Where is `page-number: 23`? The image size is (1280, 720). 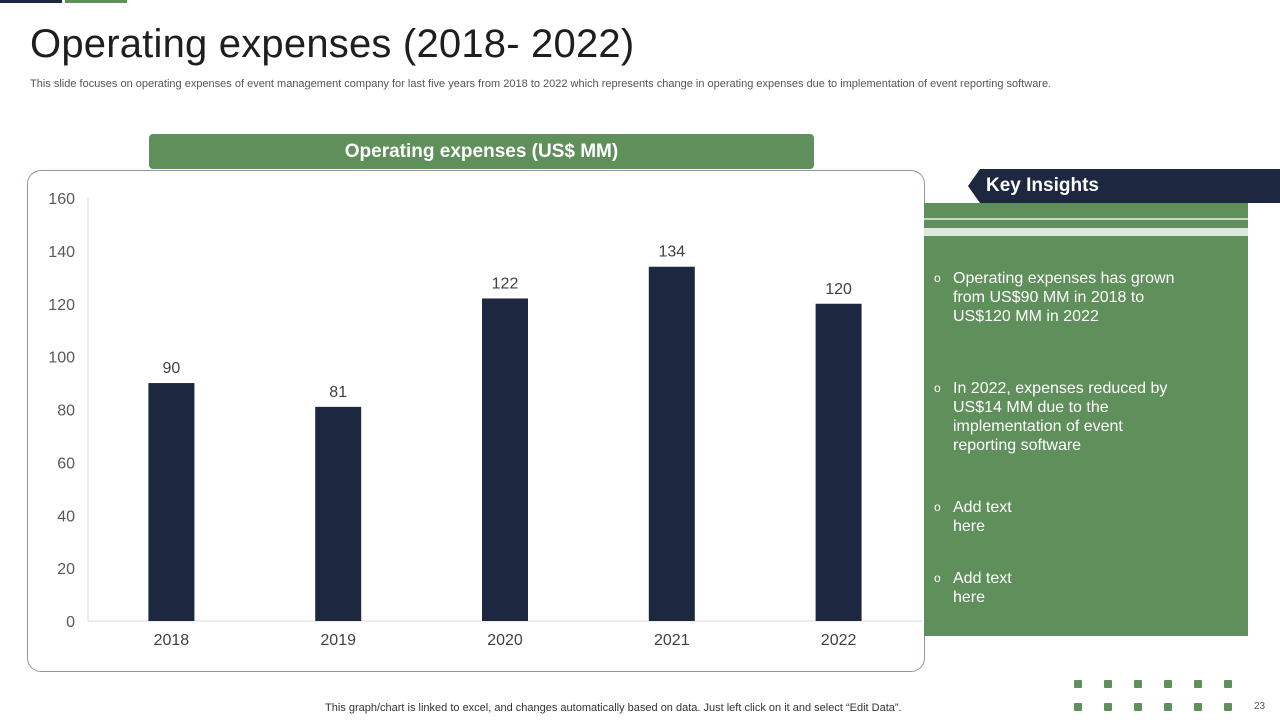 page-number: 23 is located at coordinates (1260, 706).